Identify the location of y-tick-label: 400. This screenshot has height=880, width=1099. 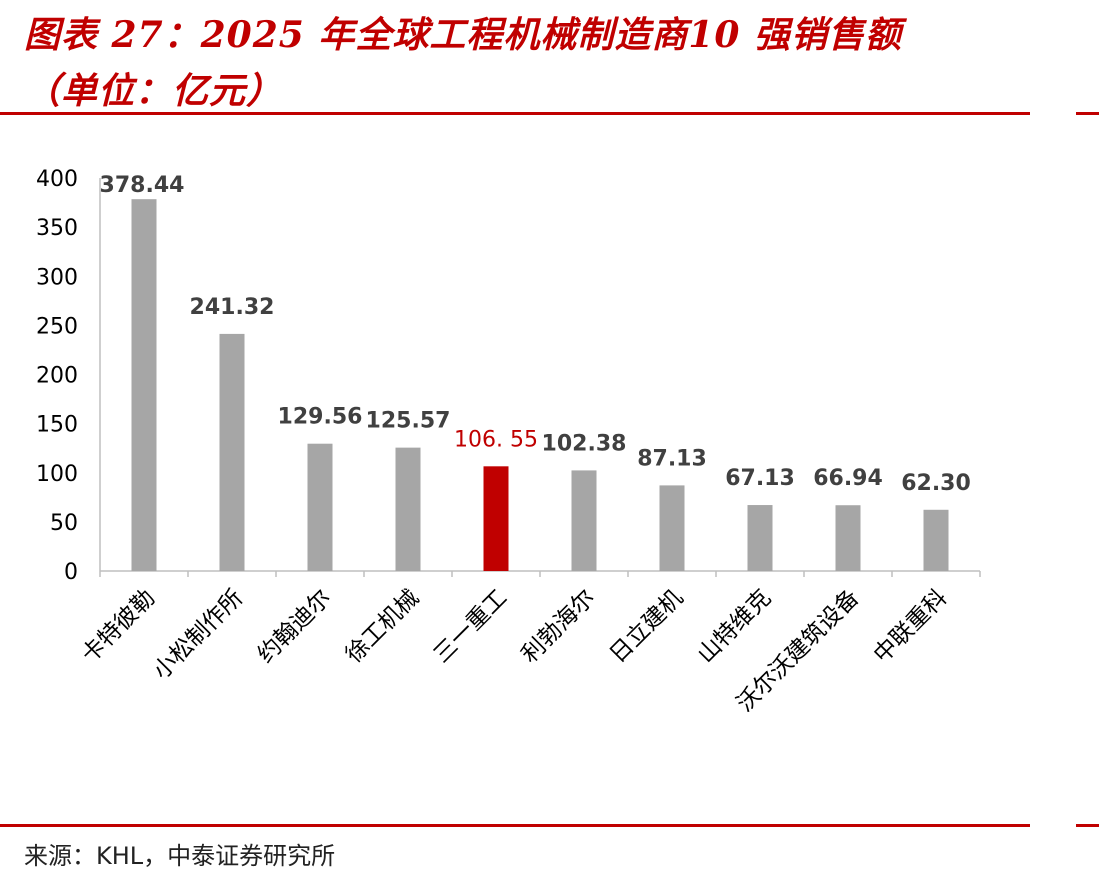
(57, 179).